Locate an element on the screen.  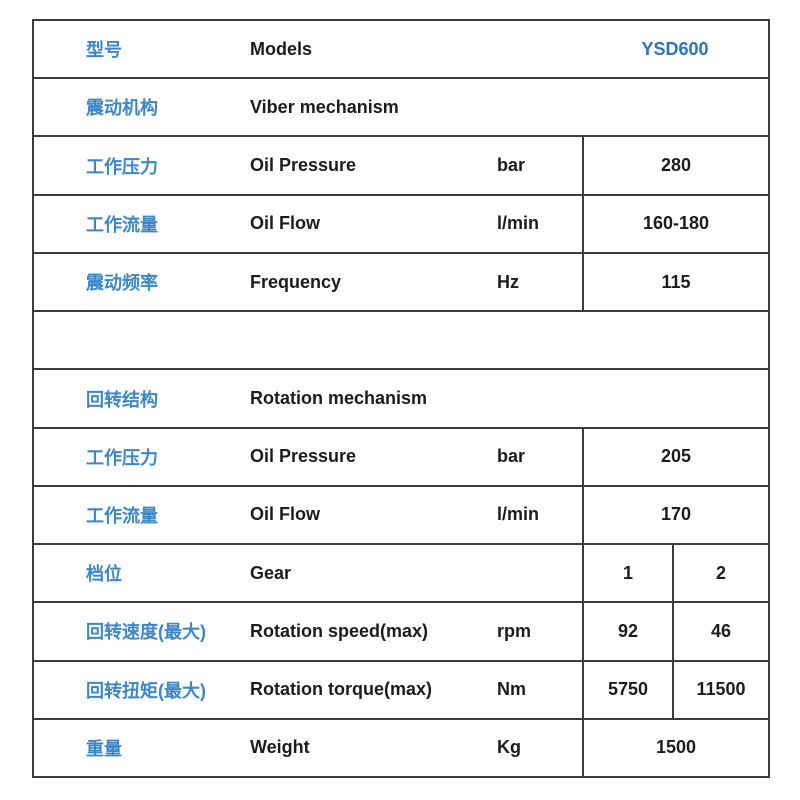
label-en: Rotation mechanism is located at coordinates (339, 398).